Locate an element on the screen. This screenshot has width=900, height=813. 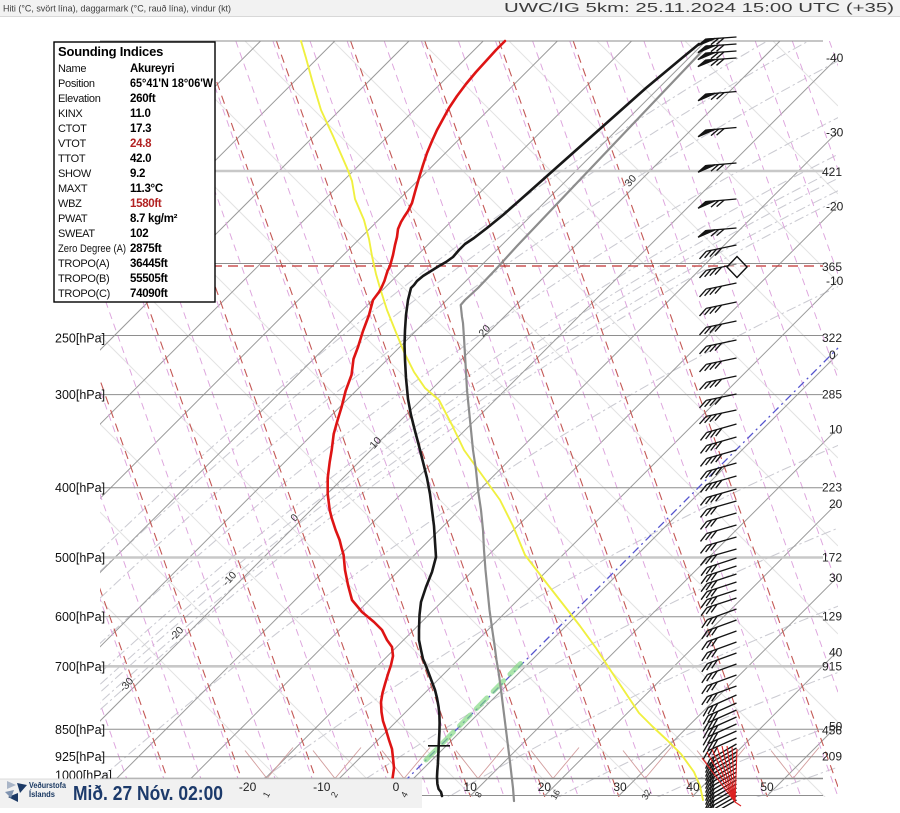
svg-text: -30 is located at coordinates (835, 132).